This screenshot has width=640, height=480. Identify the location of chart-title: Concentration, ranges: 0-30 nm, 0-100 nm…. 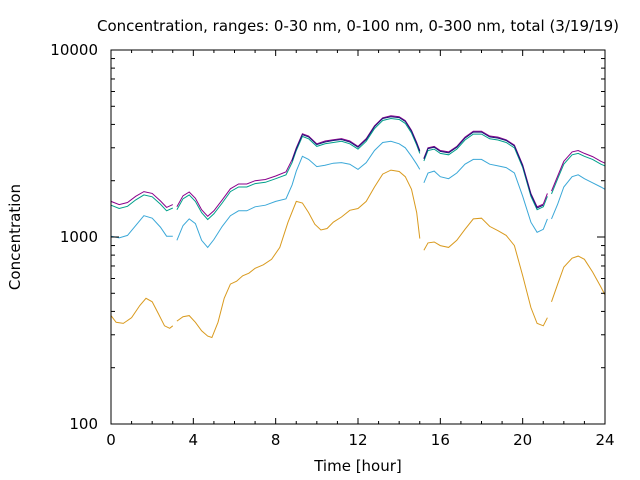
(358, 26).